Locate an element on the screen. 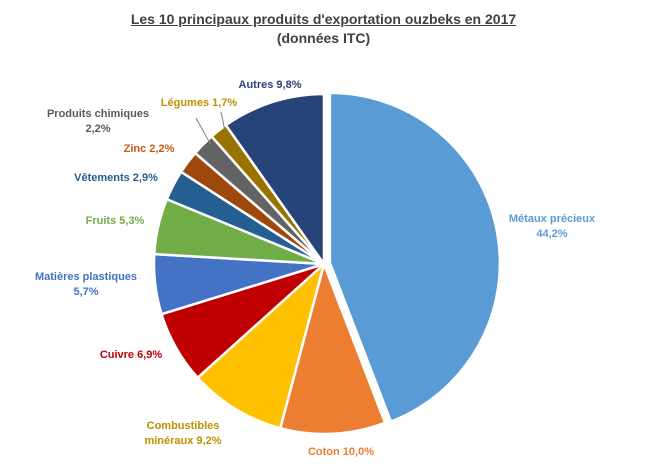 Image resolution: width=647 pixels, height=475 pixels. data-label-vetements: Vêtements 2,9% is located at coordinates (116, 178).